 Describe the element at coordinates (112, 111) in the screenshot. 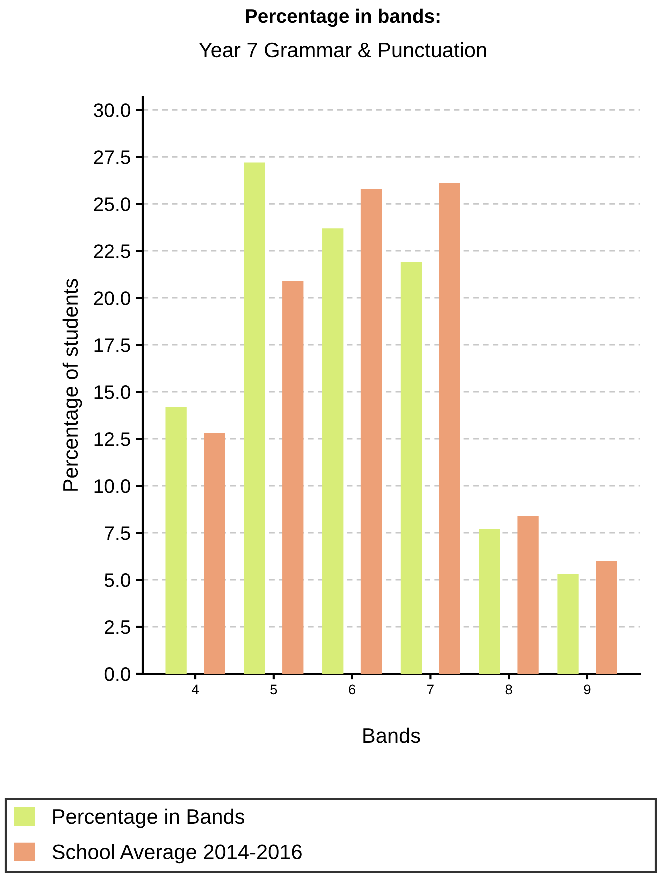

I see `y-tick-label: 30.0` at that location.